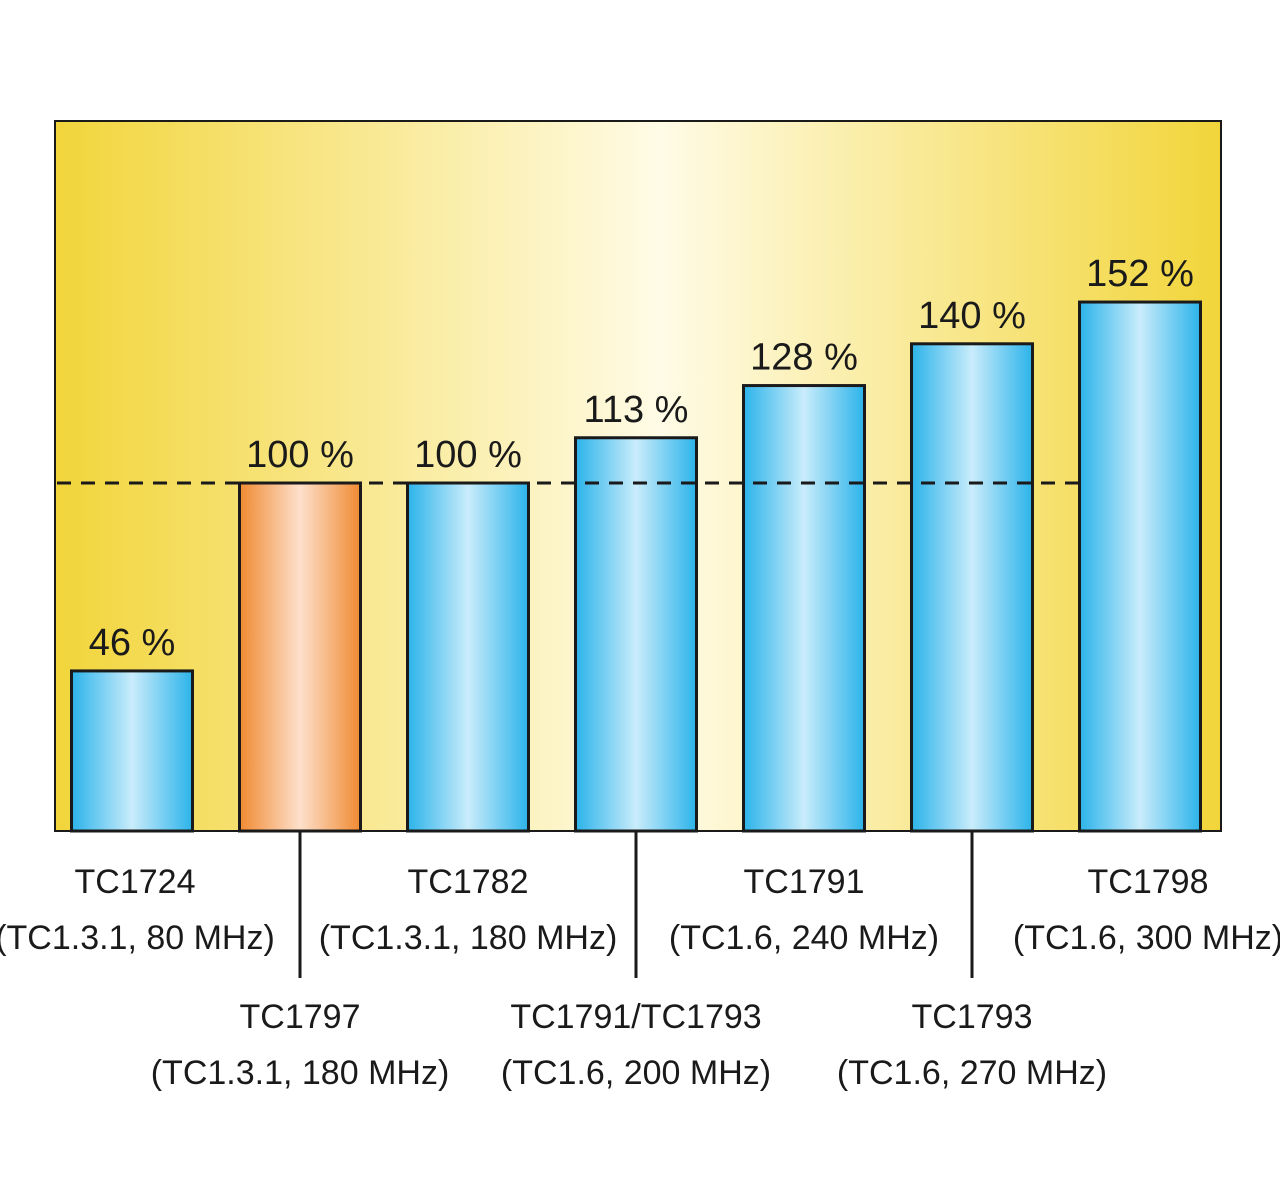  Describe the element at coordinates (468, 657) in the screenshot. I see `bar-tc1782` at that location.